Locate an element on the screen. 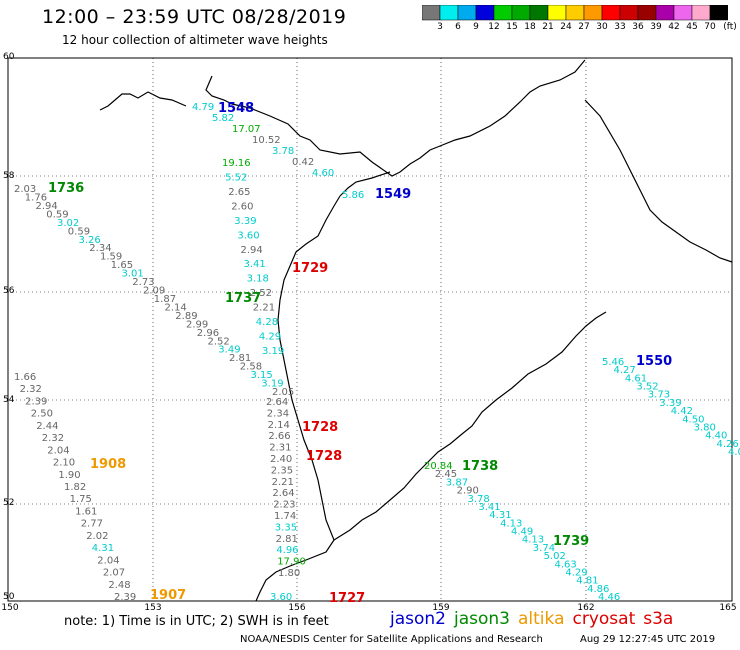  lon-tick-153: 153 is located at coordinates (153, 608).